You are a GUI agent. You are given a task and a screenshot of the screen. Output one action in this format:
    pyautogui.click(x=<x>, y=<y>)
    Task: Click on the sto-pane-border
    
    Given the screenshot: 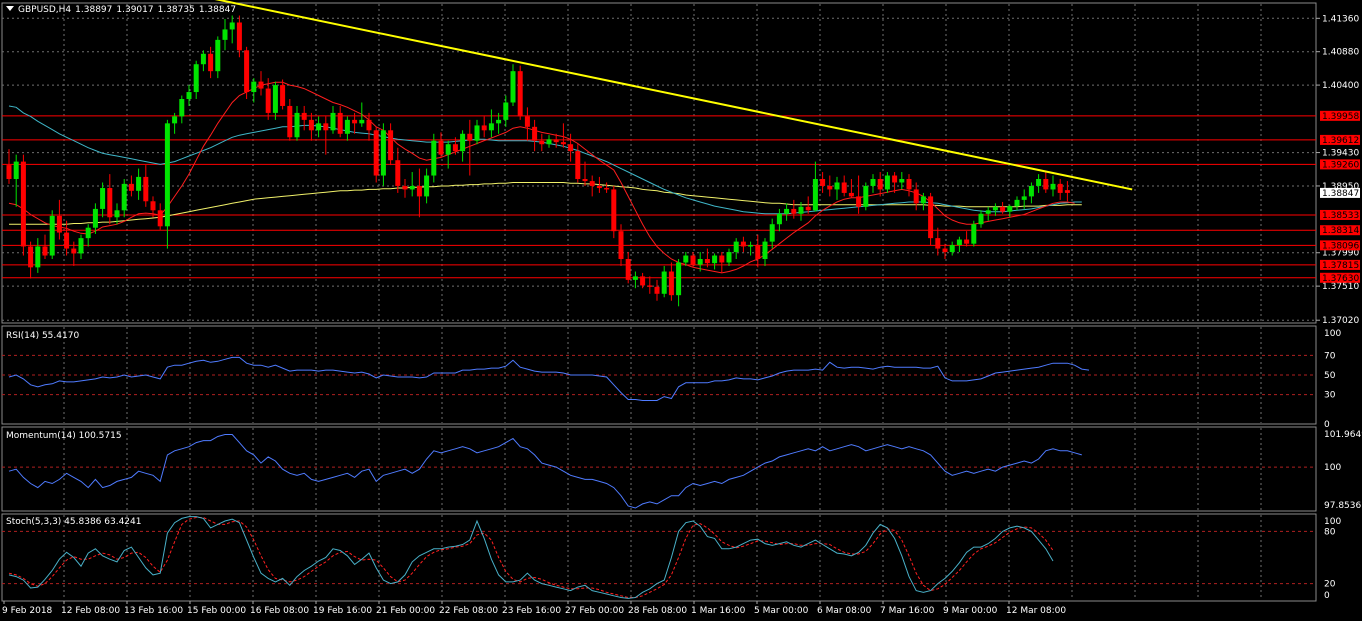 What is the action you would take?
    pyautogui.click(x=659, y=557)
    